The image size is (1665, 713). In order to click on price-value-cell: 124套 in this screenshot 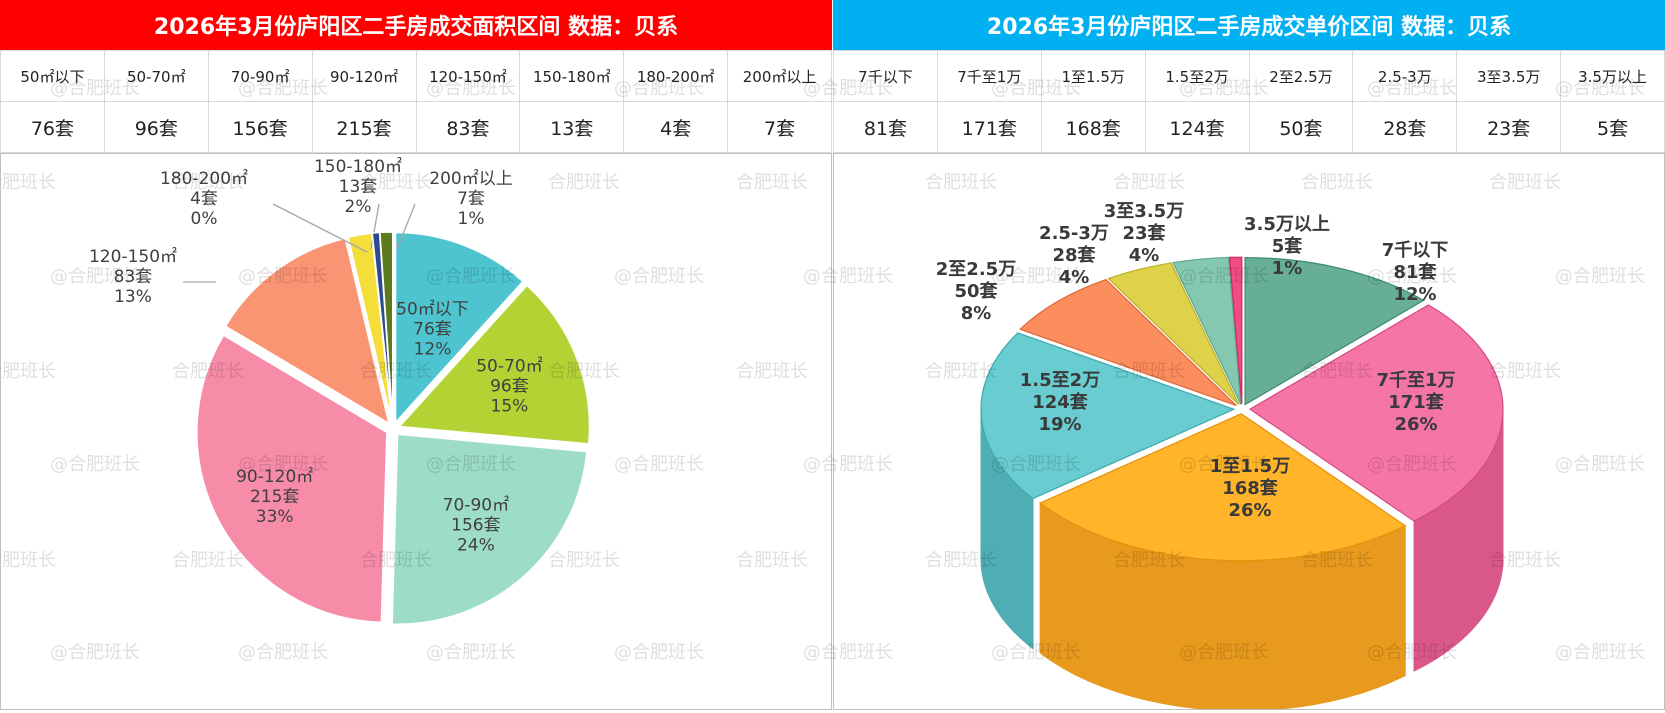, I will do `click(1197, 127)`.